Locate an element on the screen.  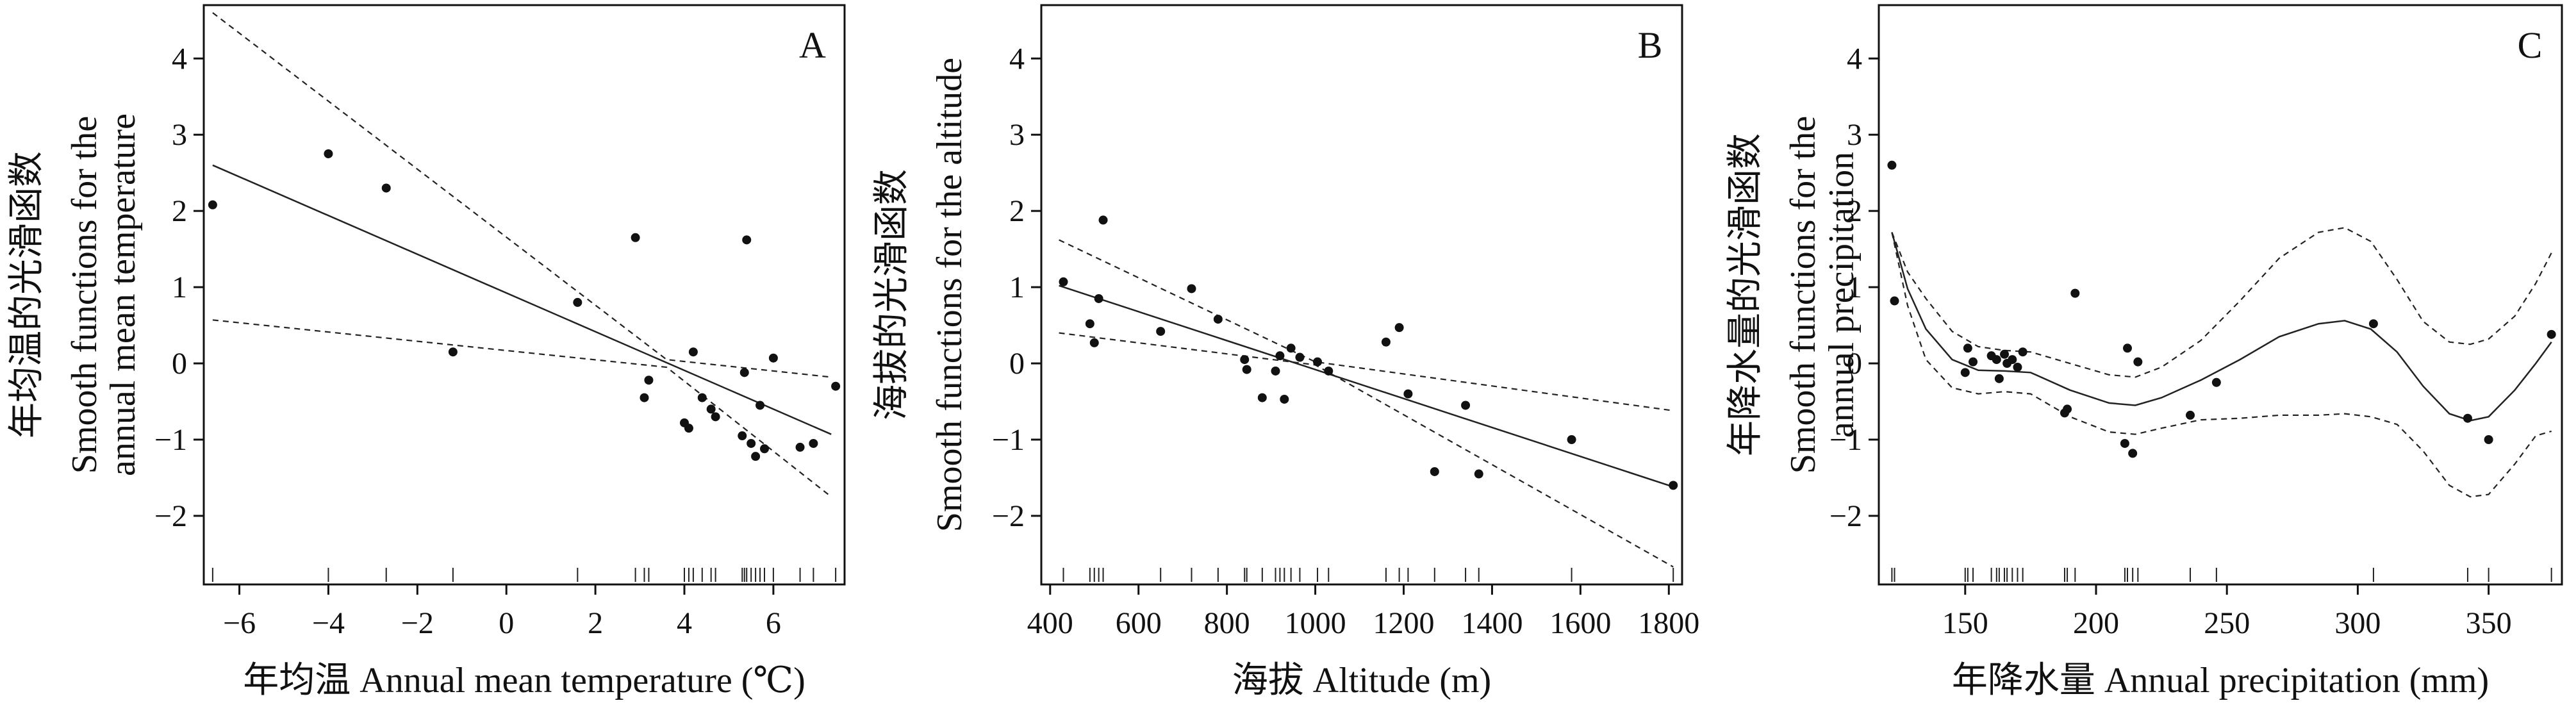
x-tick-label: 800 is located at coordinates (1227, 623).